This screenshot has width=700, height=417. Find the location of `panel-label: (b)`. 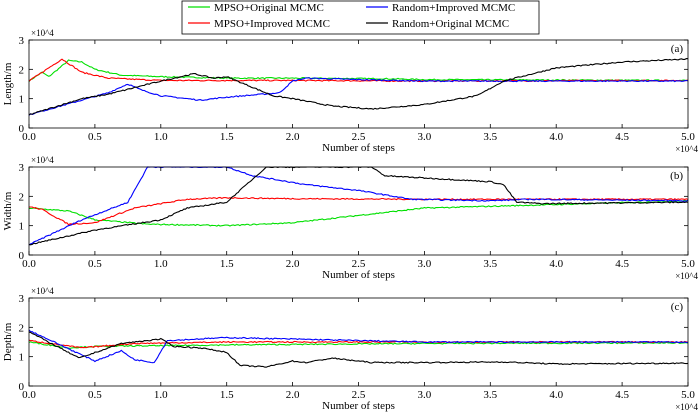

panel-label: (b) is located at coordinates (676, 176).